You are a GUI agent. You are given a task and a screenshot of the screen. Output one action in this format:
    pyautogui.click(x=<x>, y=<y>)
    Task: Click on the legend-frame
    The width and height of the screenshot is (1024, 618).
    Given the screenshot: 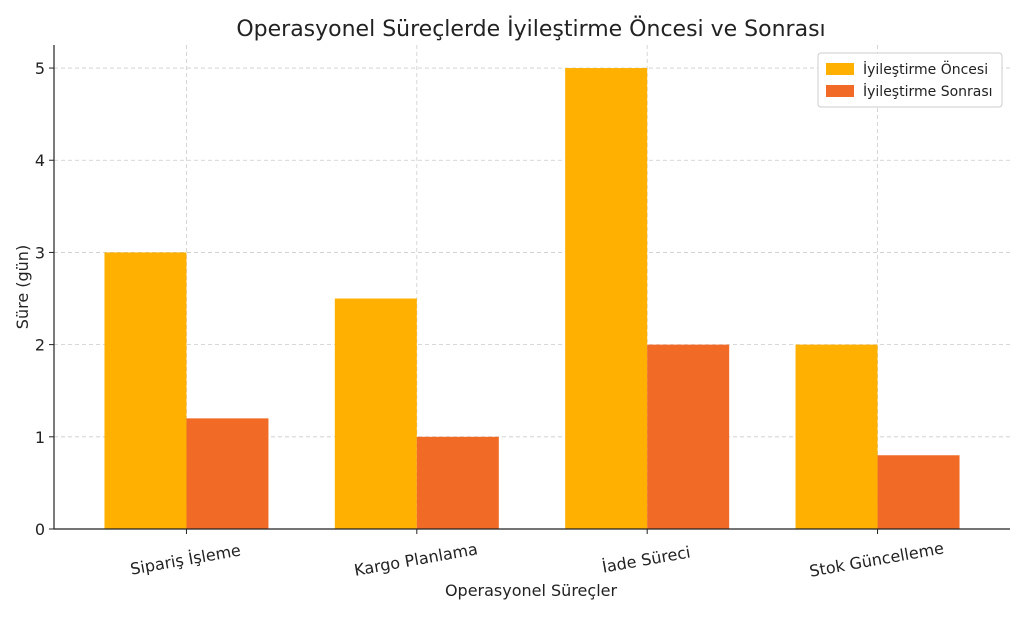 What is the action you would take?
    pyautogui.click(x=910, y=80)
    